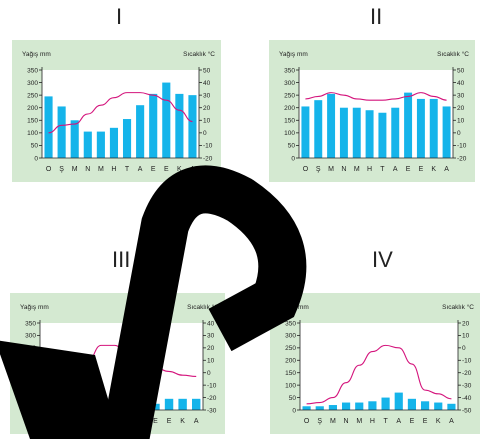 The width and height of the screenshot is (490, 439). Describe the element at coordinates (211, 323) in the screenshot. I see `y2-tick-label: 40` at that location.